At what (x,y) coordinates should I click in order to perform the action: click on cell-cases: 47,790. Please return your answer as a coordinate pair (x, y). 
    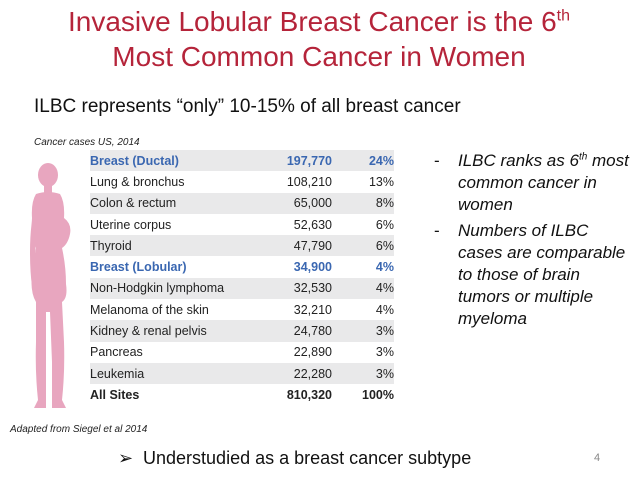
    Looking at the image, I should click on (286, 246).